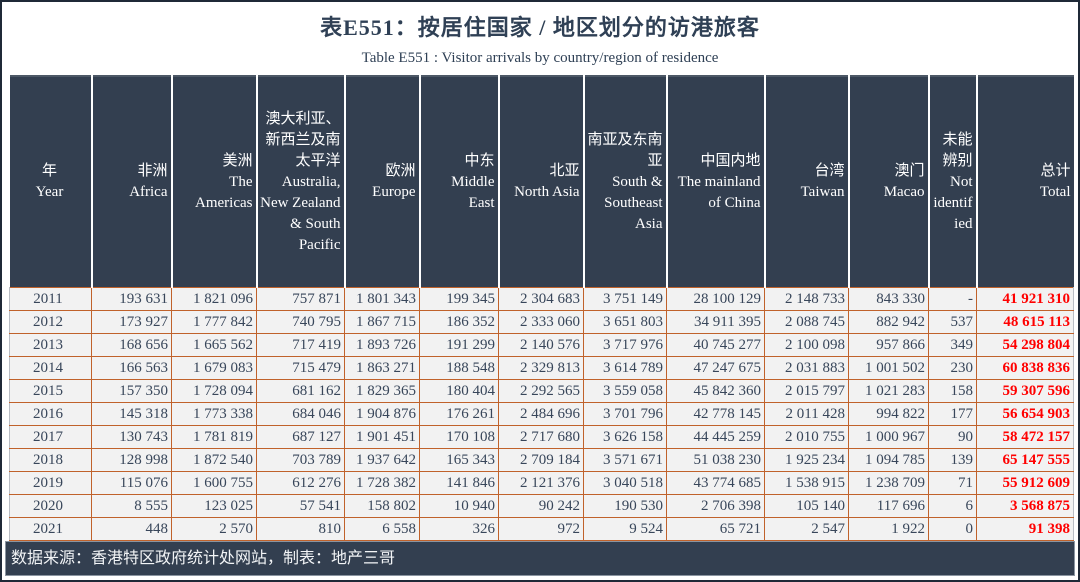 The width and height of the screenshot is (1080, 582). Describe the element at coordinates (300, 345) in the screenshot. I see `cell-australia-new-zealand-south-pacific: 717 419` at that location.